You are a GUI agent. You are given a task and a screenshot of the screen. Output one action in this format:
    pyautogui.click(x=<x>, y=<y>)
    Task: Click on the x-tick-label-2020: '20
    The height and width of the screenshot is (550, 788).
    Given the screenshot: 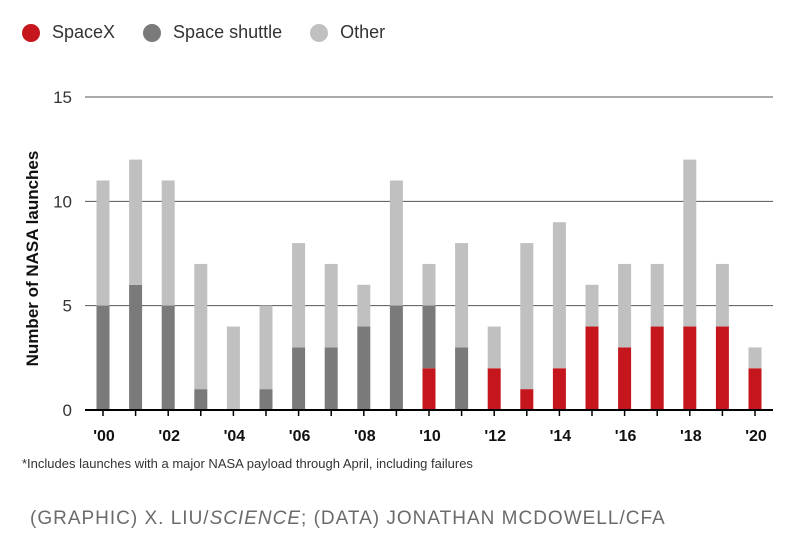 What is the action you would take?
    pyautogui.click(x=756, y=436)
    